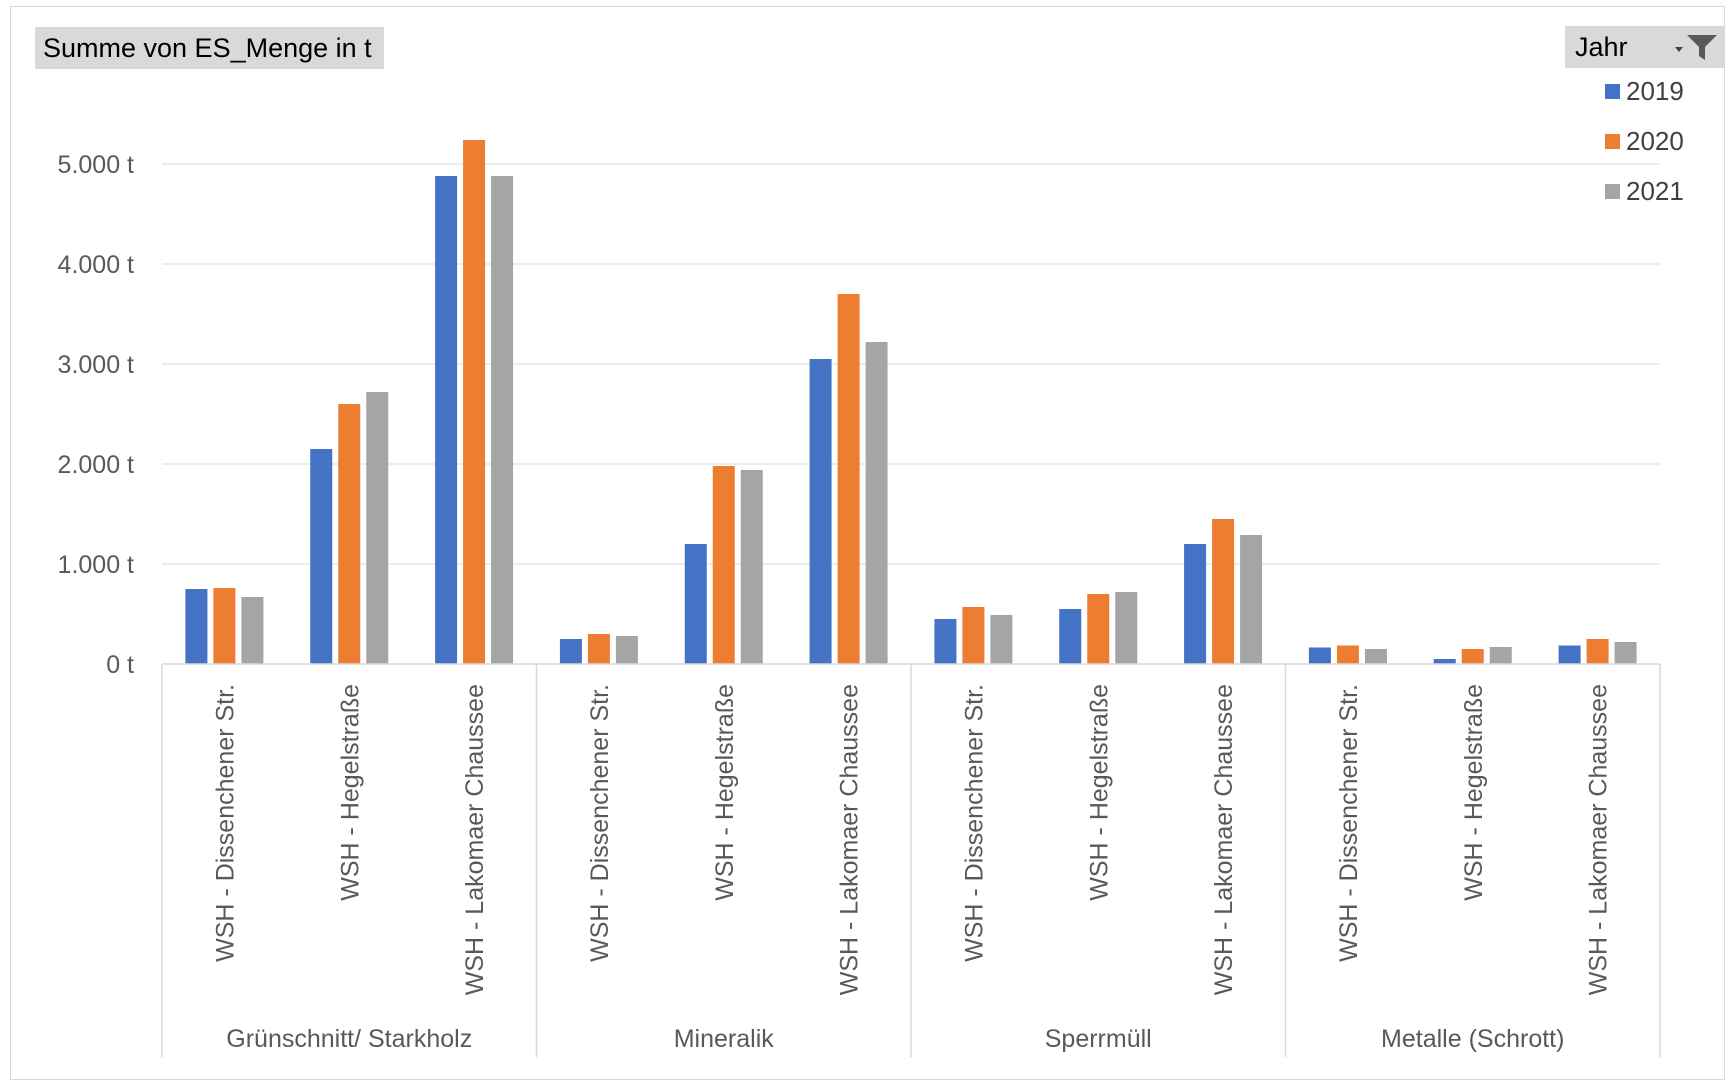  Describe the element at coordinates (1655, 141) in the screenshot. I see `legend-label: 2020` at that location.